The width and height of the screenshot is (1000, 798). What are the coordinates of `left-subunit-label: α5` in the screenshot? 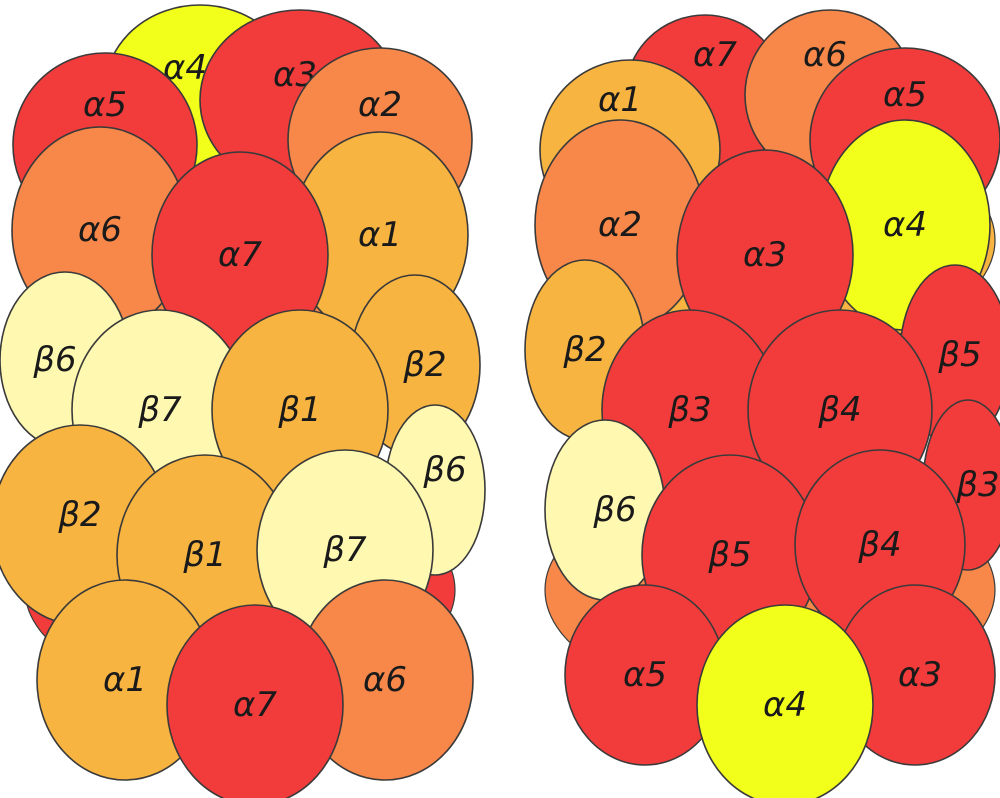 It's located at (105, 105).